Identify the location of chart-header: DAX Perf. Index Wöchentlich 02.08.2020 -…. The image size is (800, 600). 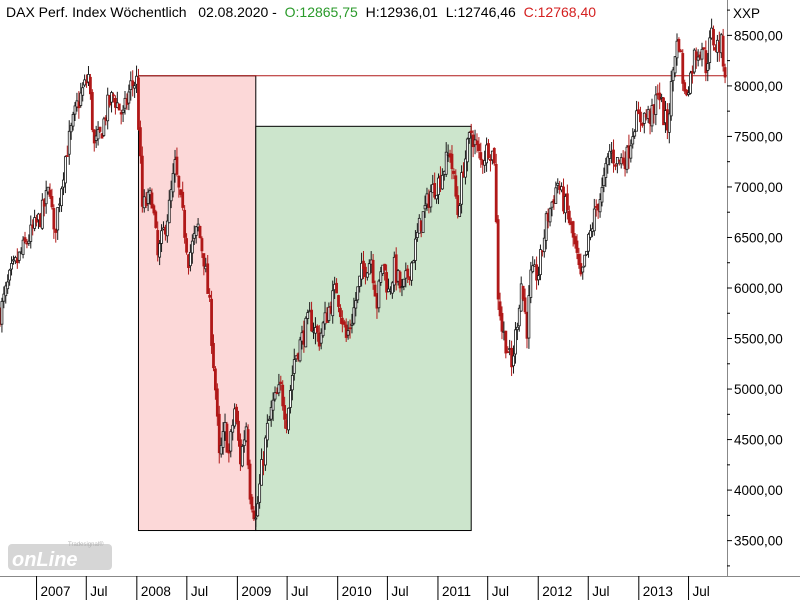
(301, 12).